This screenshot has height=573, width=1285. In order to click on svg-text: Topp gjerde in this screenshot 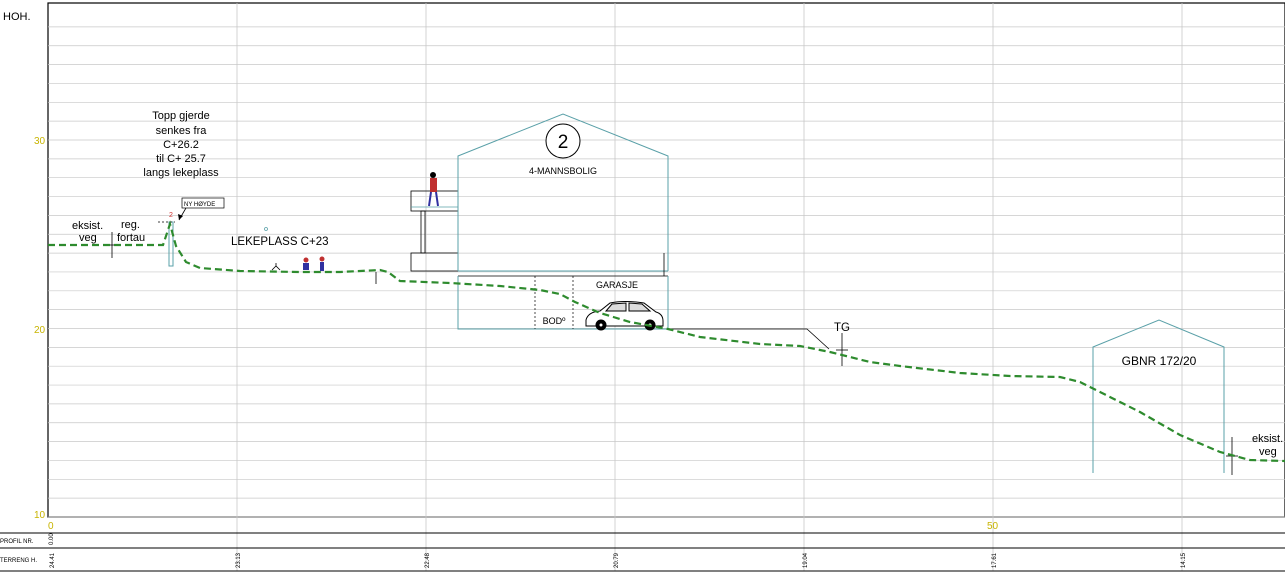, I will do `click(181, 116)`.